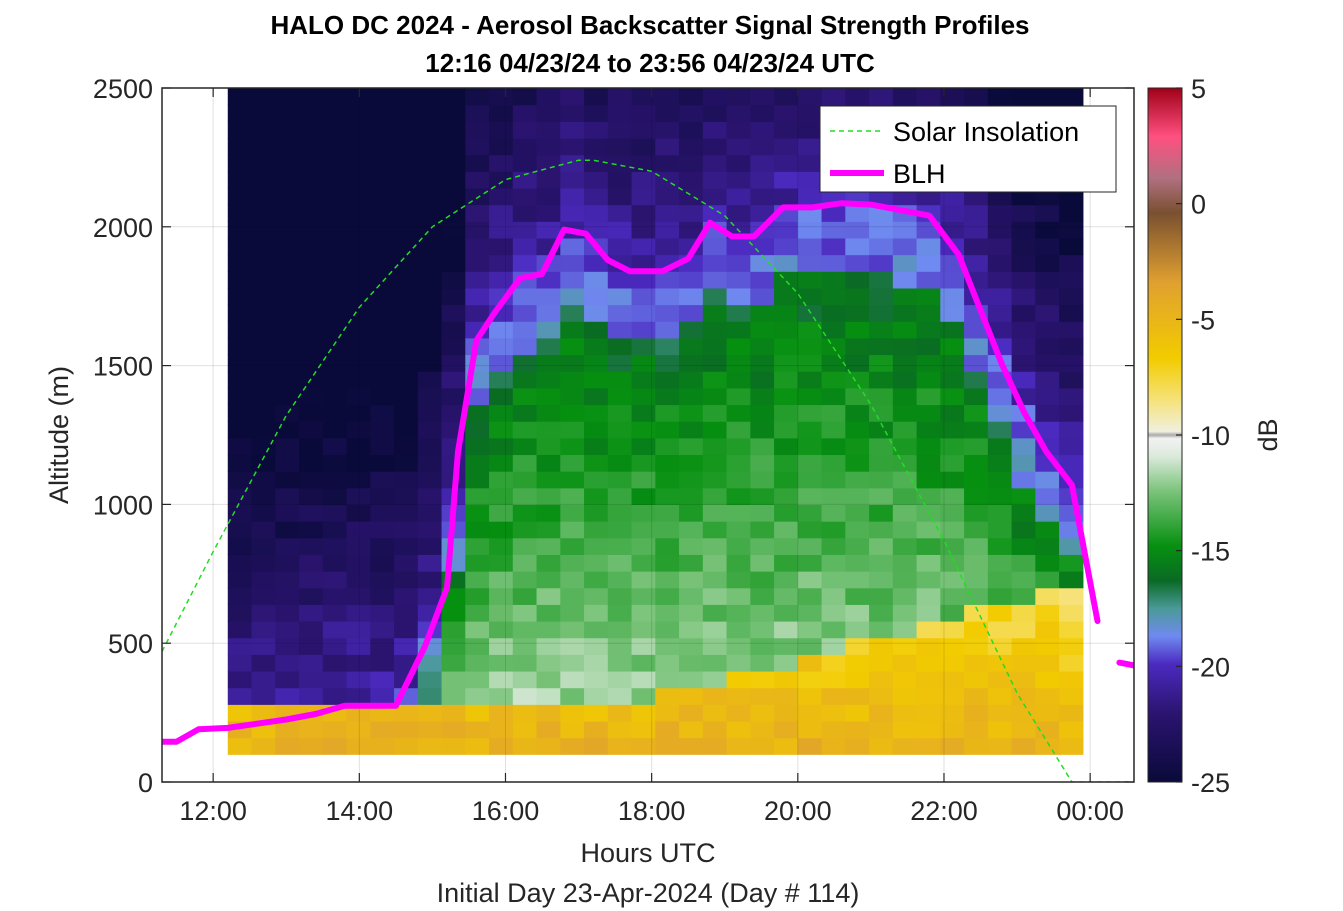  Describe the element at coordinates (130, 644) in the screenshot. I see `y-tick-label: 500` at that location.